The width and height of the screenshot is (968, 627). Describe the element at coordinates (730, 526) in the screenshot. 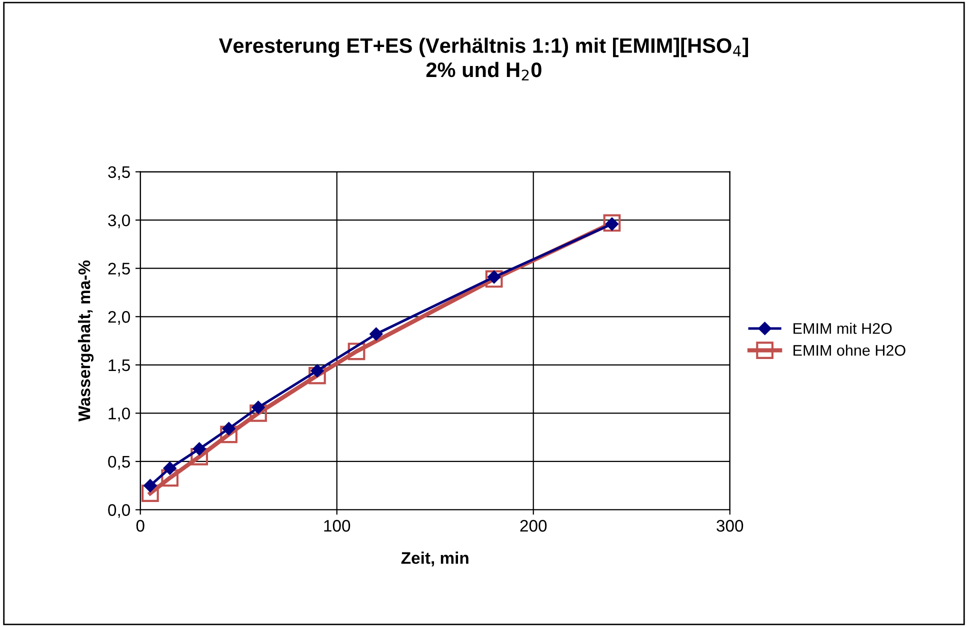

I see `x-tick-label: 300` at that location.